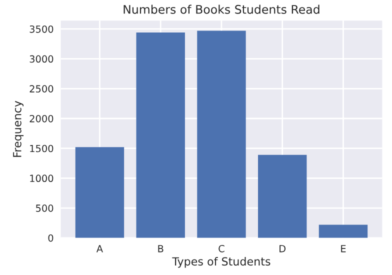 Image resolution: width=392 pixels, height=275 pixels. Describe the element at coordinates (42, 88) in the screenshot. I see `y-tick-label: 2500` at that location.